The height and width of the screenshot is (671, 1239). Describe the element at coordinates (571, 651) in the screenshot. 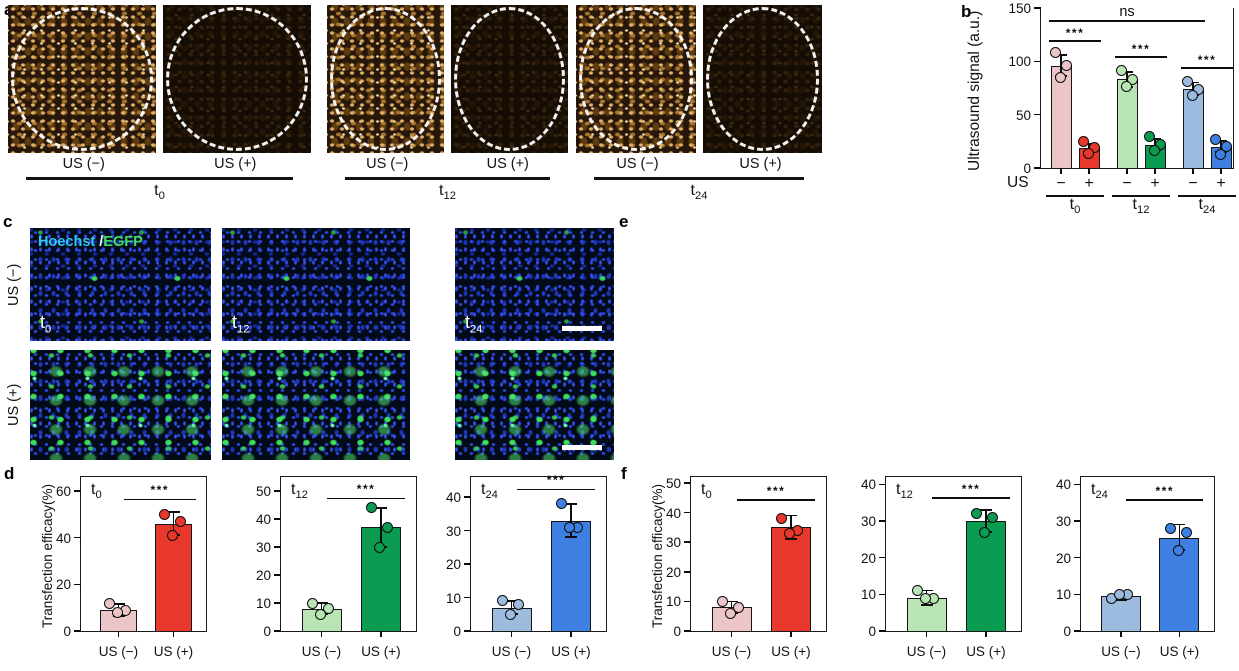

I see `x-category-label: US (+)` at that location.